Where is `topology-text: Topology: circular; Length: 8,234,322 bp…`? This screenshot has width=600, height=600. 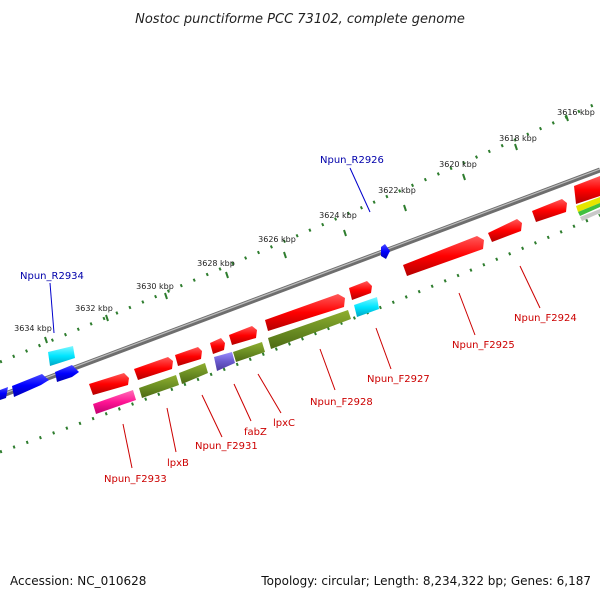
topology-text: Topology: circular; Length: 8,234,322 bp… is located at coordinates (426, 581).